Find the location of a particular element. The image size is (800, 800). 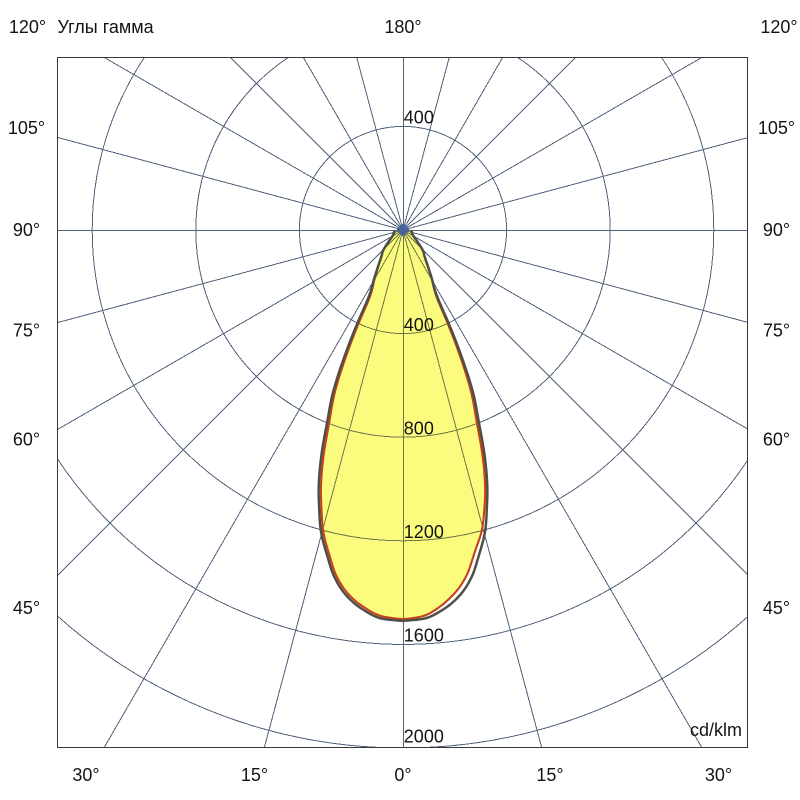

svg-text: 2000 is located at coordinates (424, 737).